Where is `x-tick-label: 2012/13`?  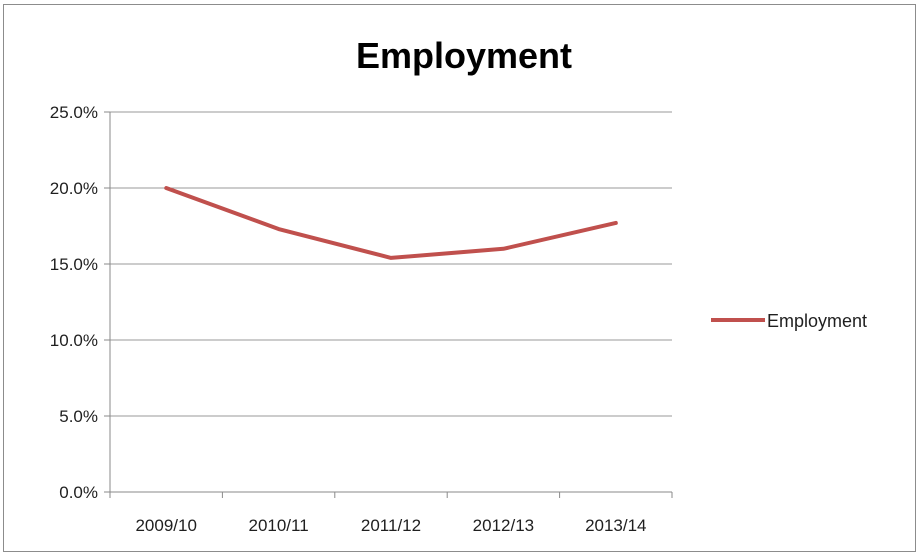 x-tick-label: 2012/13 is located at coordinates (503, 525).